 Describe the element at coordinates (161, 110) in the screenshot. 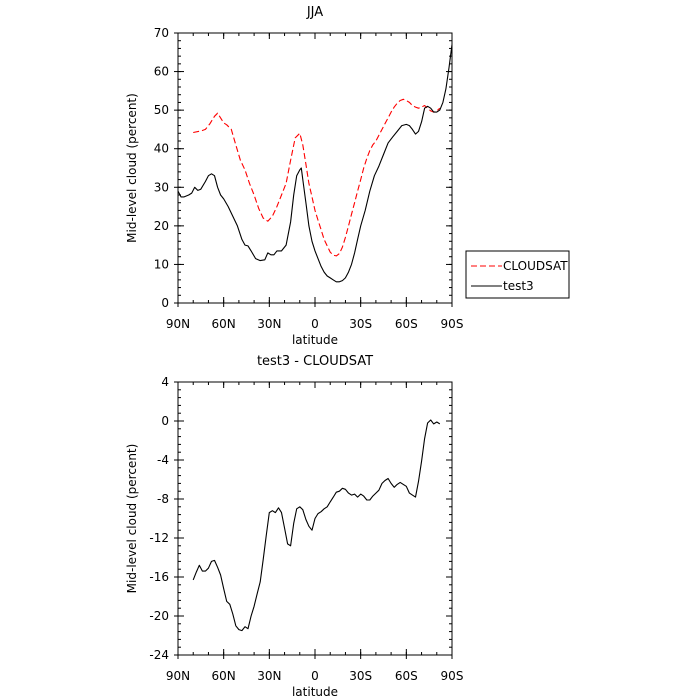

I see `y-tick-label: 50` at that location.